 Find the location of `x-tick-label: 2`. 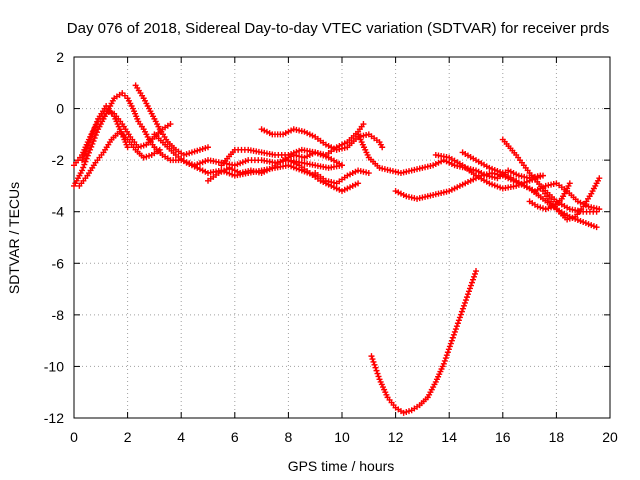

x-tick-label: 2 is located at coordinates (128, 437).